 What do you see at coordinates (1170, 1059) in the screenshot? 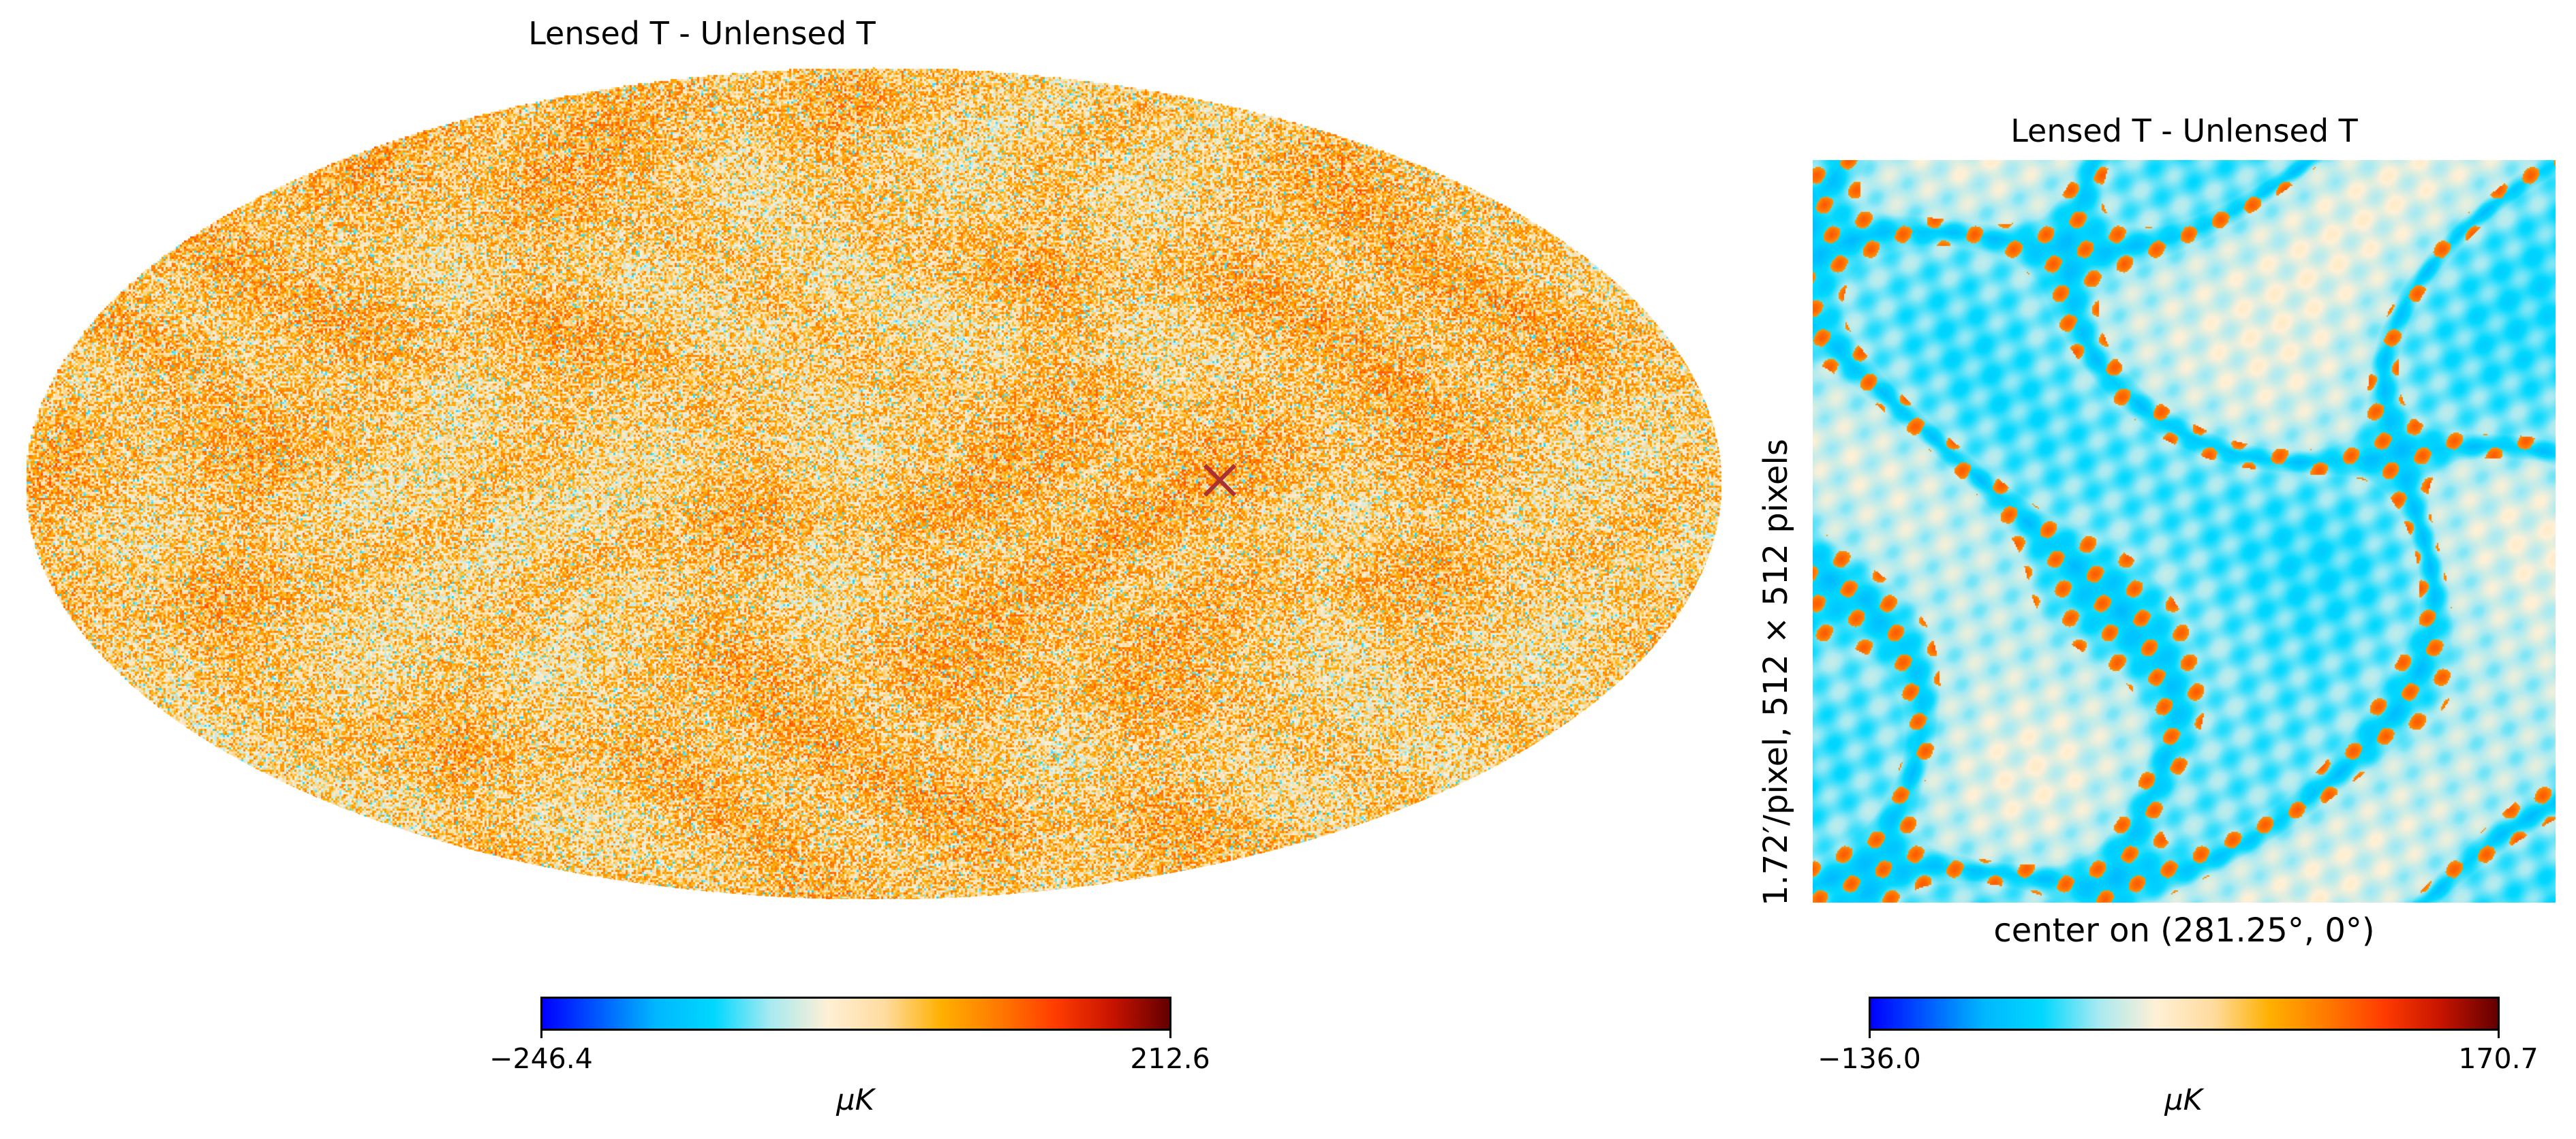
I see `colorbar-max-label: 212.6` at bounding box center [1170, 1059].